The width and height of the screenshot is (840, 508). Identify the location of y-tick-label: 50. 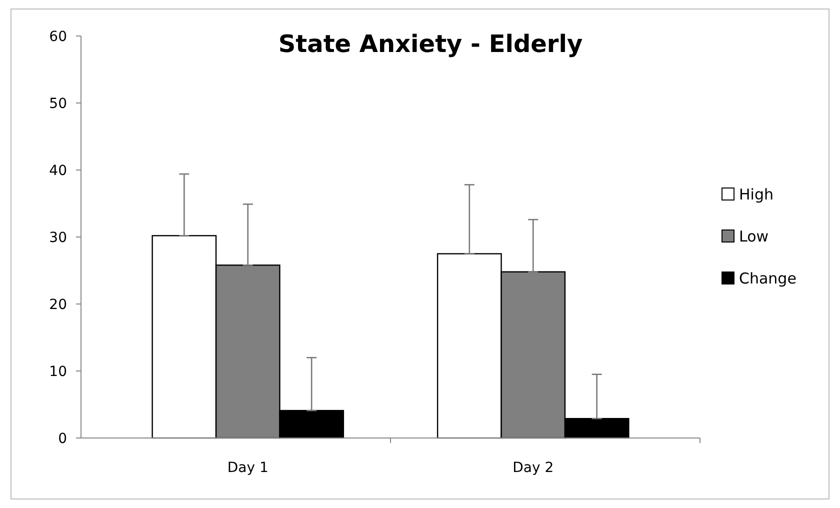
(58, 104).